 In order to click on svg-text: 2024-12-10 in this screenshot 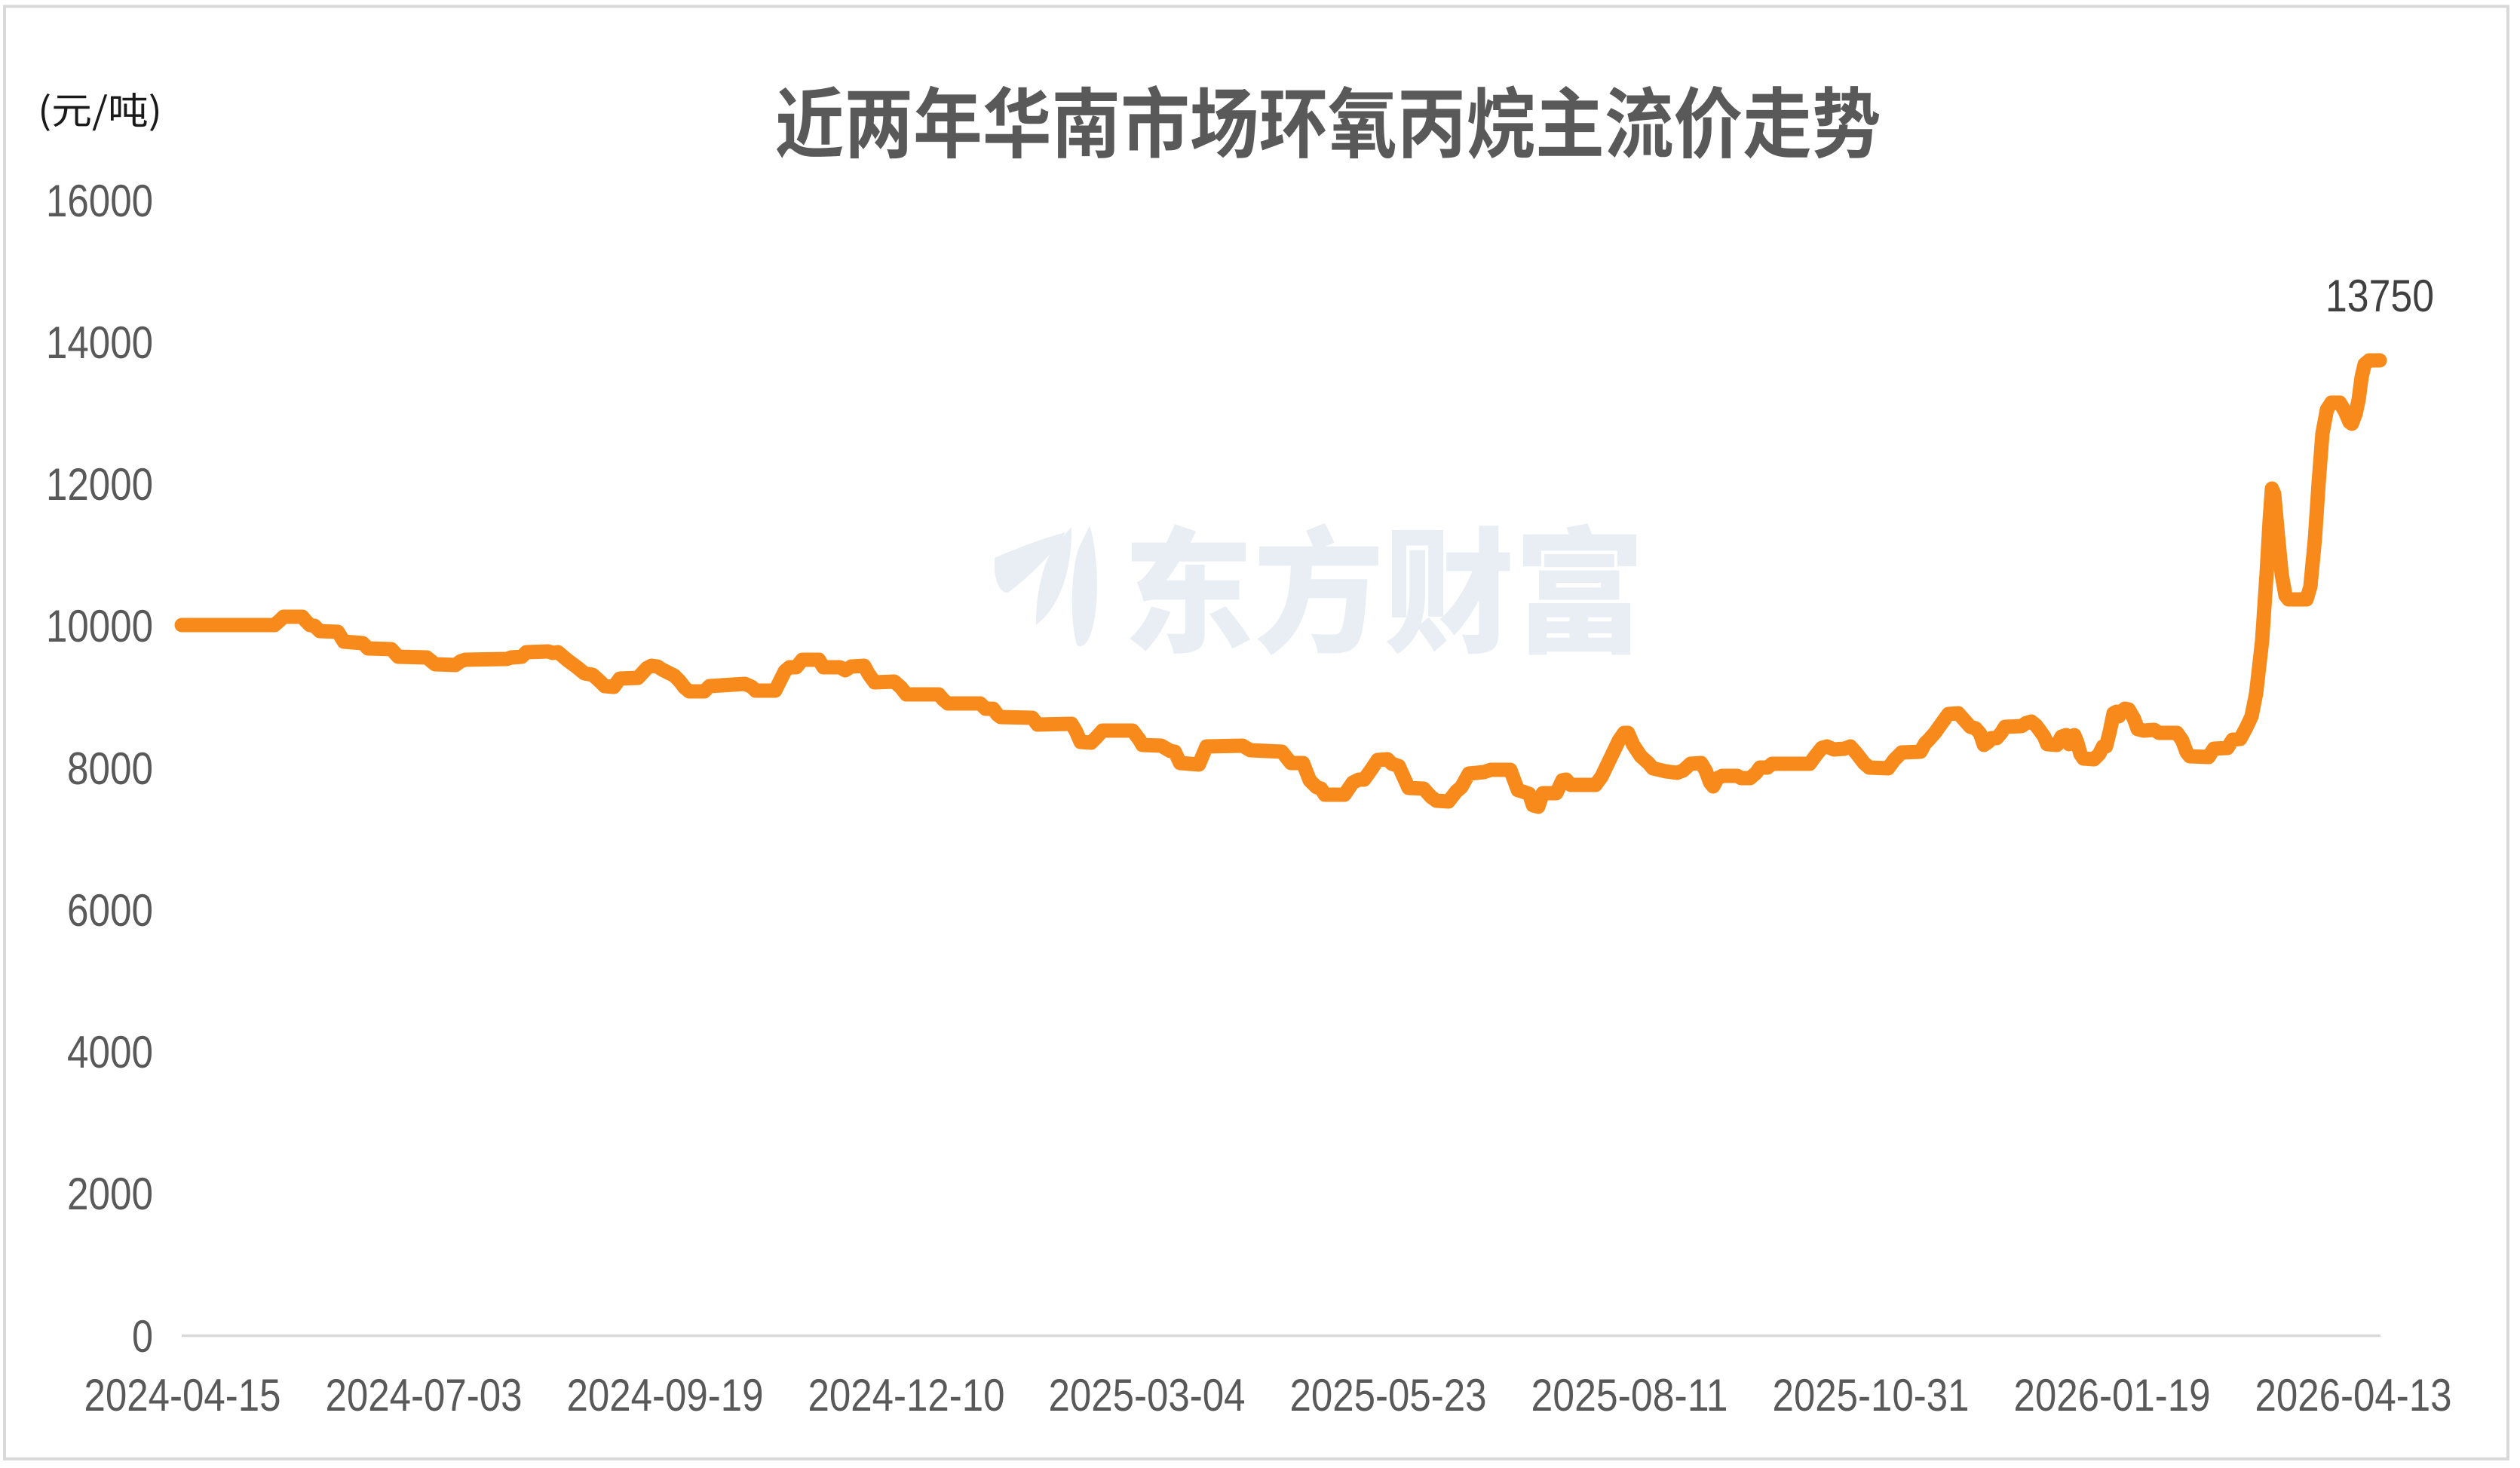, I will do `click(906, 1395)`.